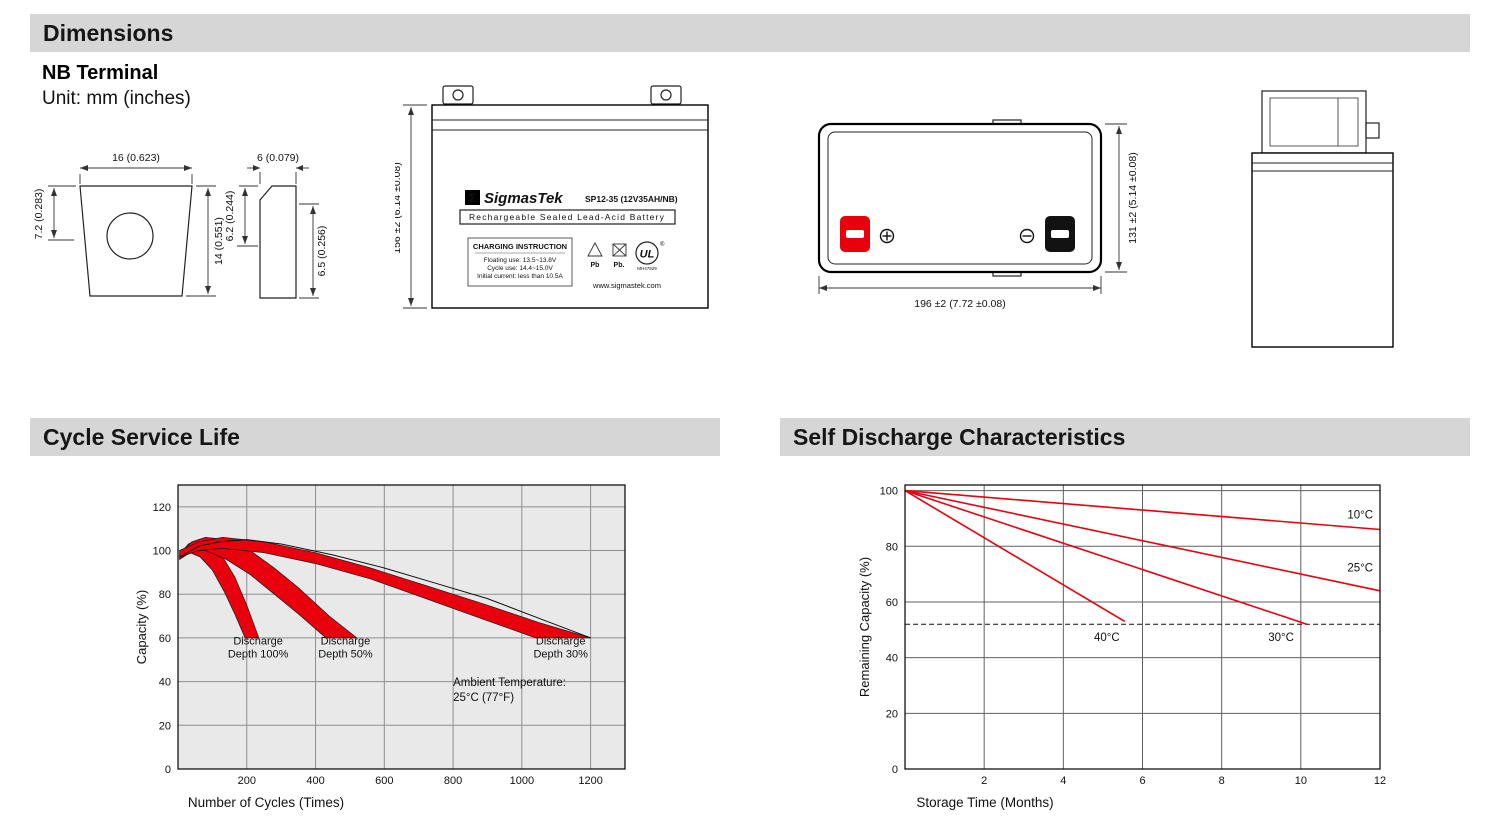  I want to click on svg-text: 6, so click(1142, 781).